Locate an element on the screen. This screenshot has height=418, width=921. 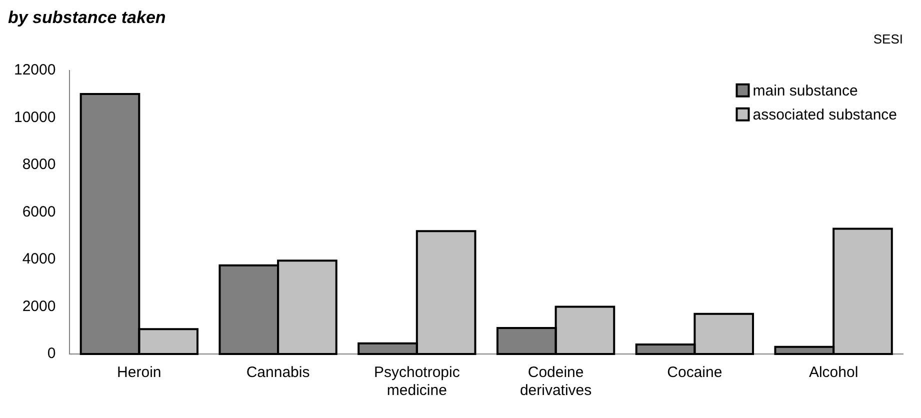
x-tick-label: Codeine derivatives is located at coordinates (556, 382).